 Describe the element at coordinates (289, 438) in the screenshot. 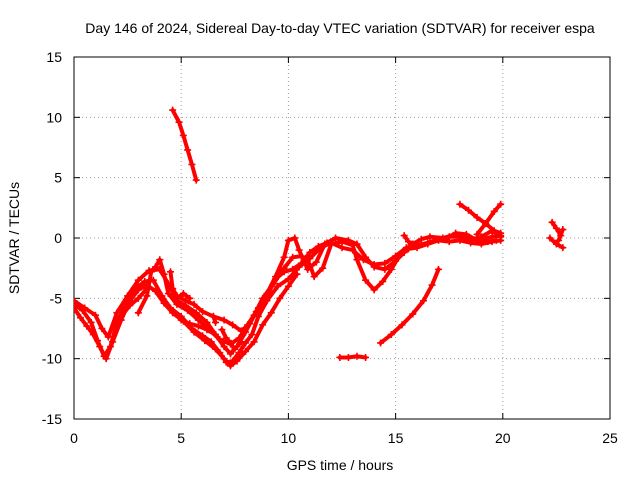

I see `x-tick-label: 10` at that location.